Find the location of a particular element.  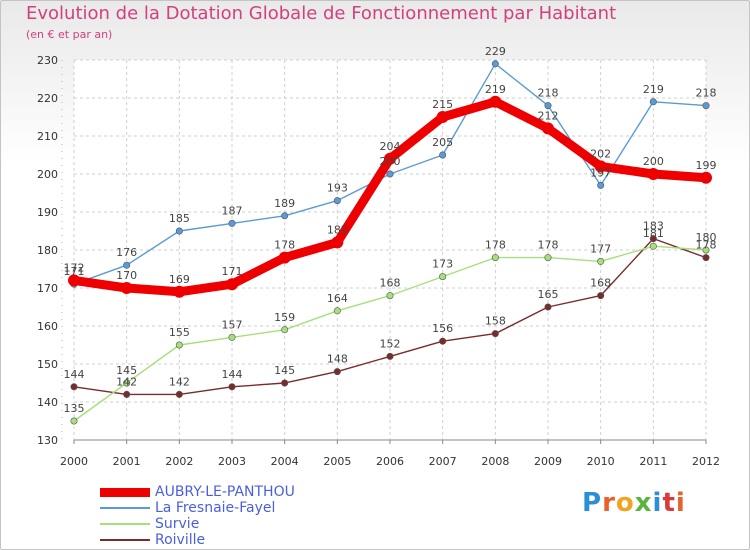

data-label-aubry-le-panthou: 171 is located at coordinates (232, 271).